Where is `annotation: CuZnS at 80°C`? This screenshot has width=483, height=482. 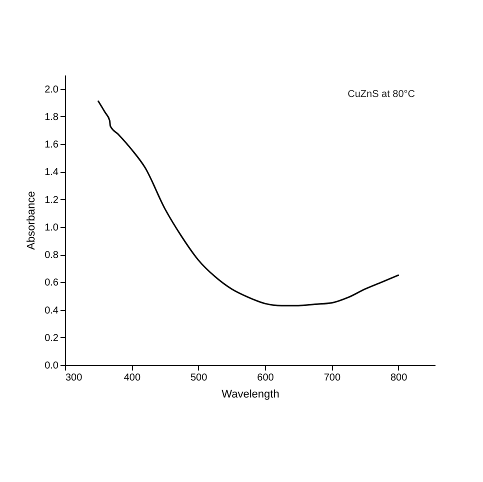
annotation: CuZnS at 80°C is located at coordinates (381, 94).